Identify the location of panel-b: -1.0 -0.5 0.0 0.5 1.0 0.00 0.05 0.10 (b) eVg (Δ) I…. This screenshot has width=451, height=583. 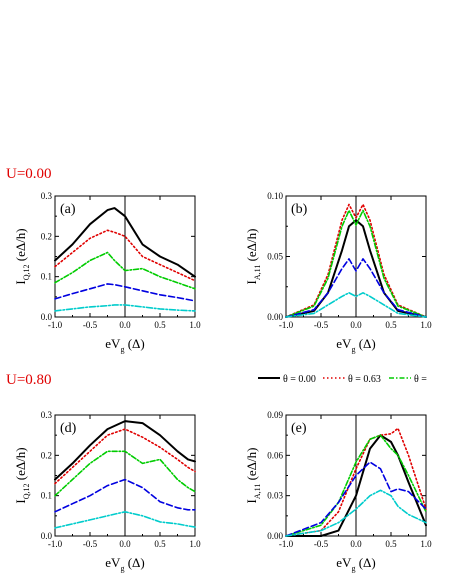
(338, 272).